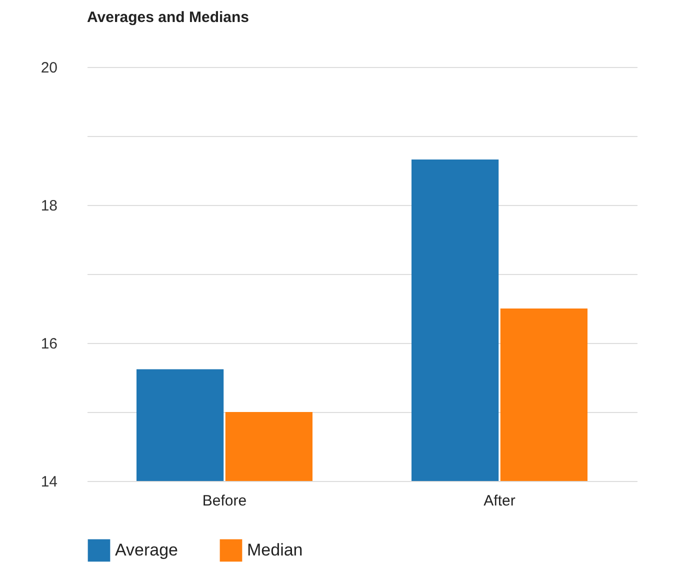 This screenshot has height=584, width=675. What do you see at coordinates (49, 482) in the screenshot?
I see `y-tick-label: 14` at bounding box center [49, 482].